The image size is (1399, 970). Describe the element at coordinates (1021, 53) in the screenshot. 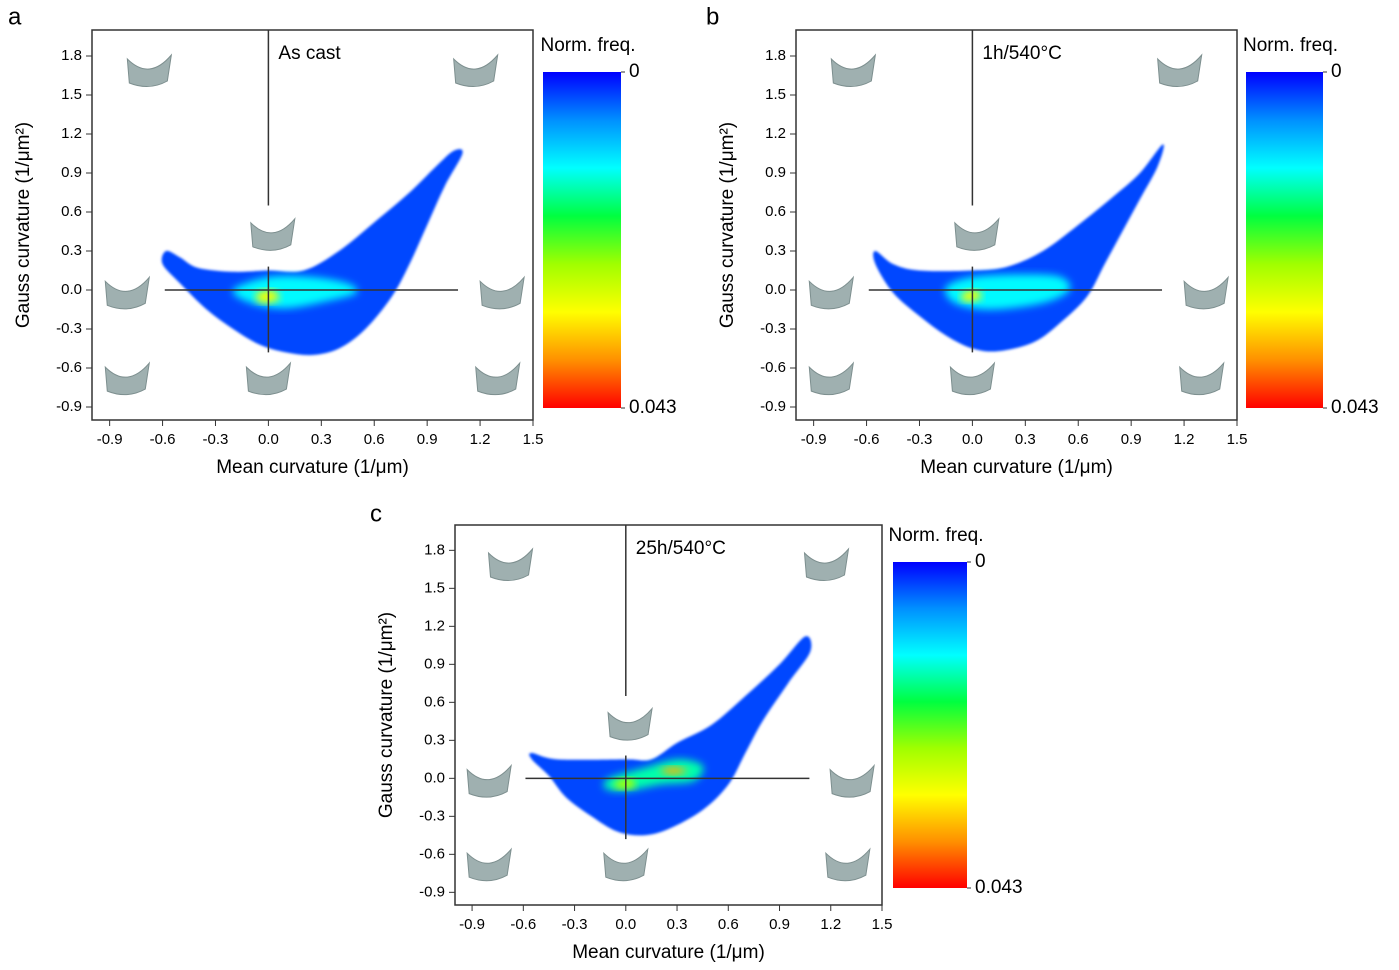

I see `annotation: 1h/540°C` at that location.